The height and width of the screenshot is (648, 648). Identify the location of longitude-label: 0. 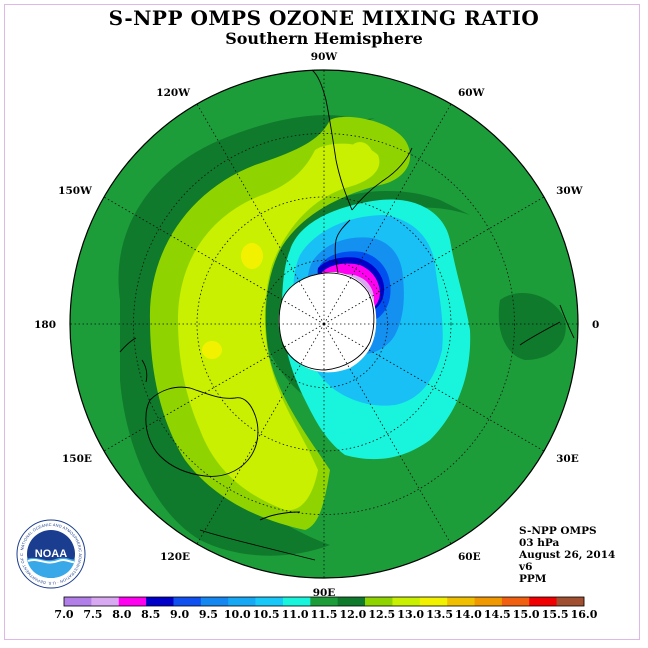
(595, 325).